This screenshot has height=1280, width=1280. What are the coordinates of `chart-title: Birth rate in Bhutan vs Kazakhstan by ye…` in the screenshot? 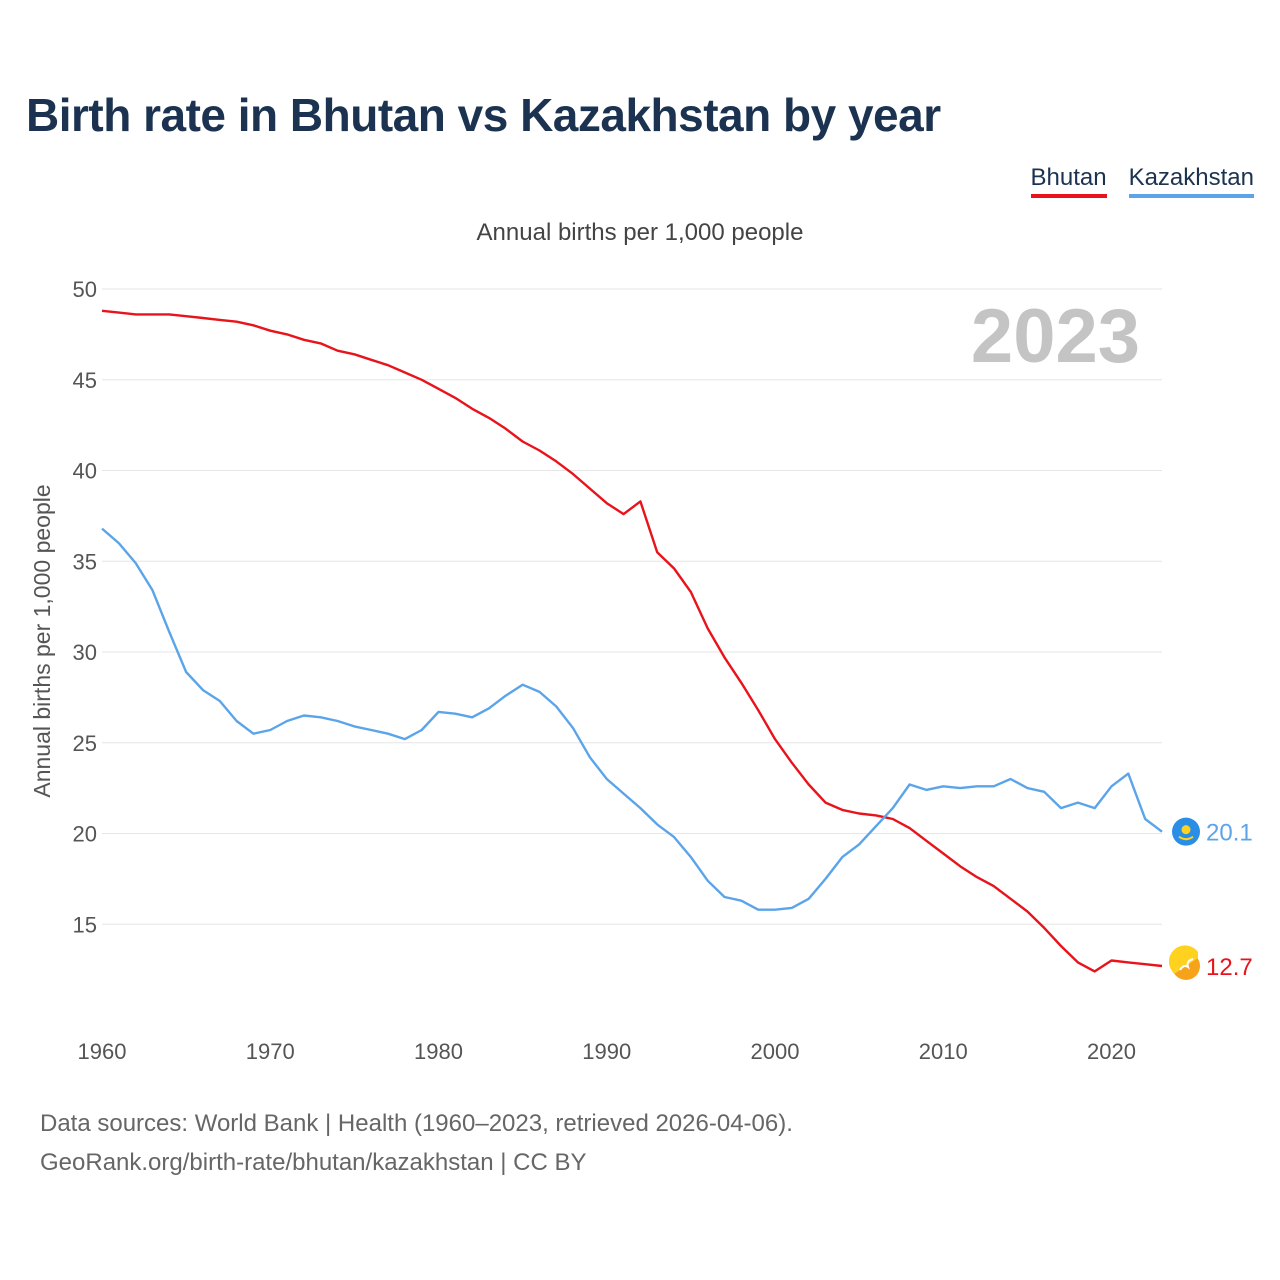 It's located at (483, 115).